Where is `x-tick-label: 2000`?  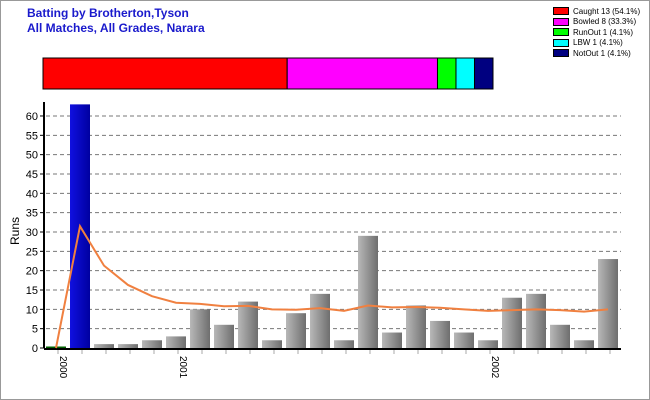
x-tick-label: 2000 is located at coordinates (62, 367).